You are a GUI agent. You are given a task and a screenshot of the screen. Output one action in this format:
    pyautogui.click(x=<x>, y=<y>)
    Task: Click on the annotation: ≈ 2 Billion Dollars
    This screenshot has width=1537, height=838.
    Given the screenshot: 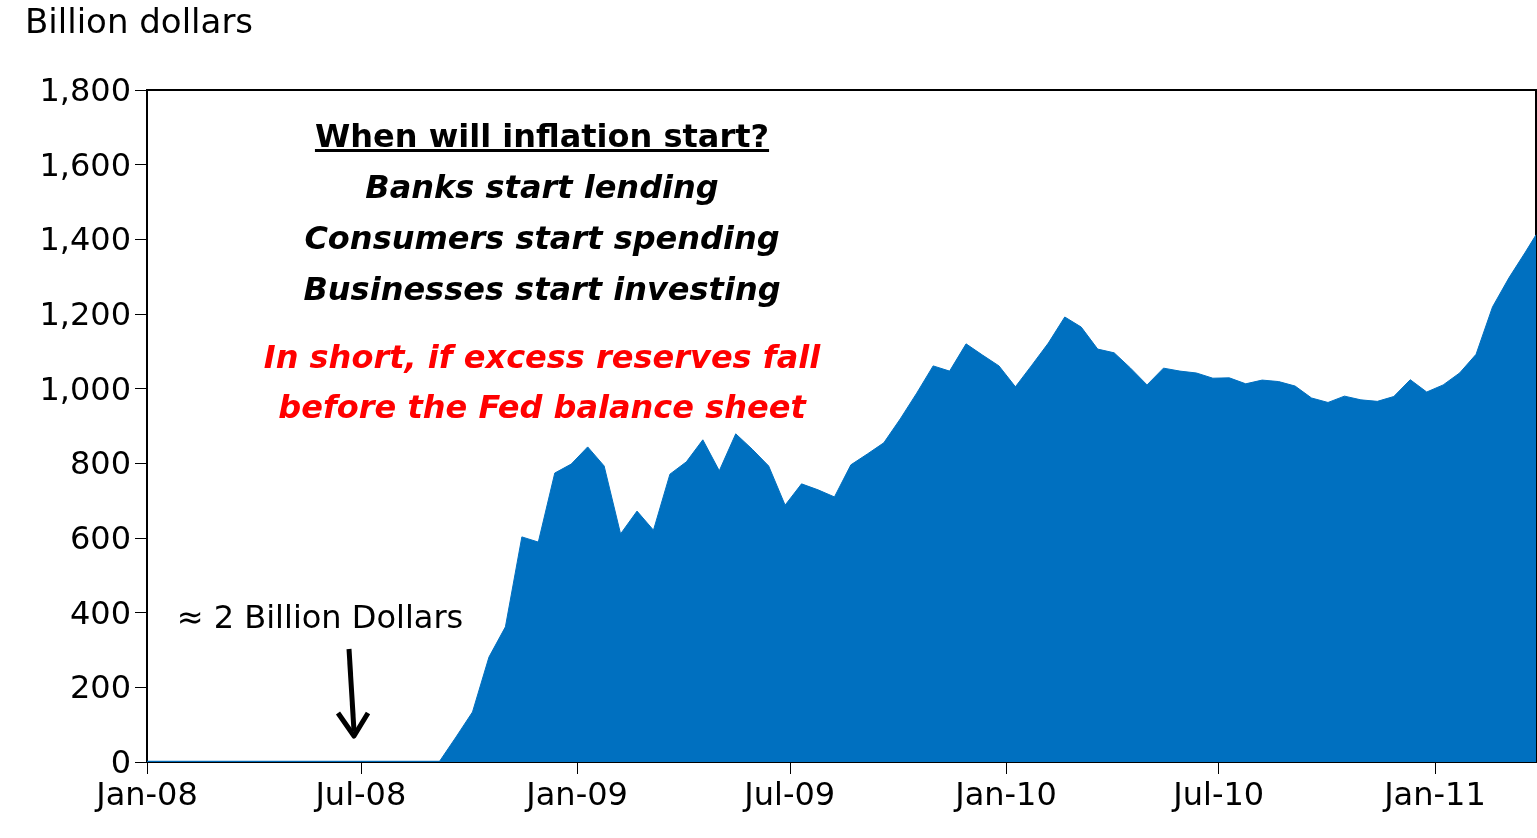 What is the action you would take?
    pyautogui.click(x=320, y=617)
    